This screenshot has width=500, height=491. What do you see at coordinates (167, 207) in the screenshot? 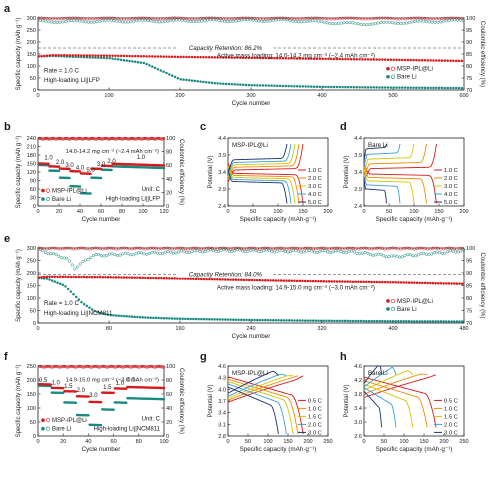
I see `y2-tick-label: 0` at bounding box center [167, 207].